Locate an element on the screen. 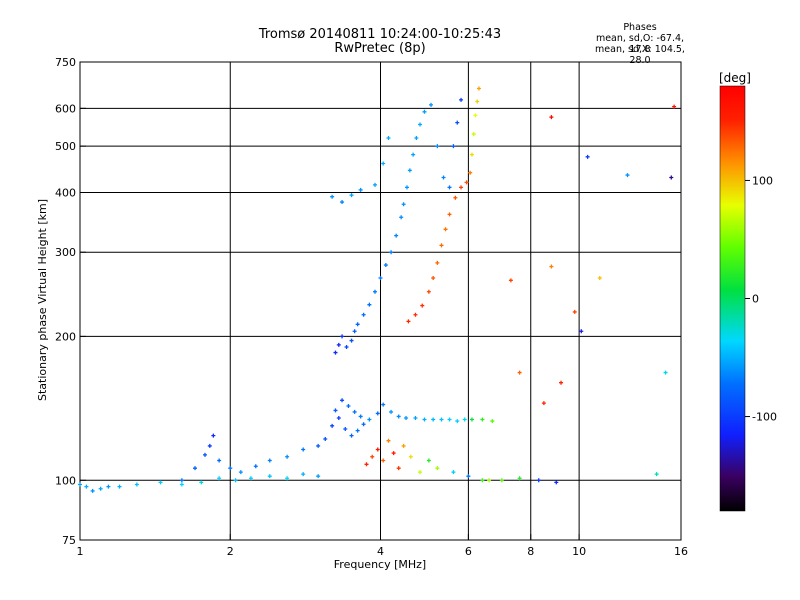 This screenshot has height=600, width=800. y-tick-label: 750 is located at coordinates (65, 62).